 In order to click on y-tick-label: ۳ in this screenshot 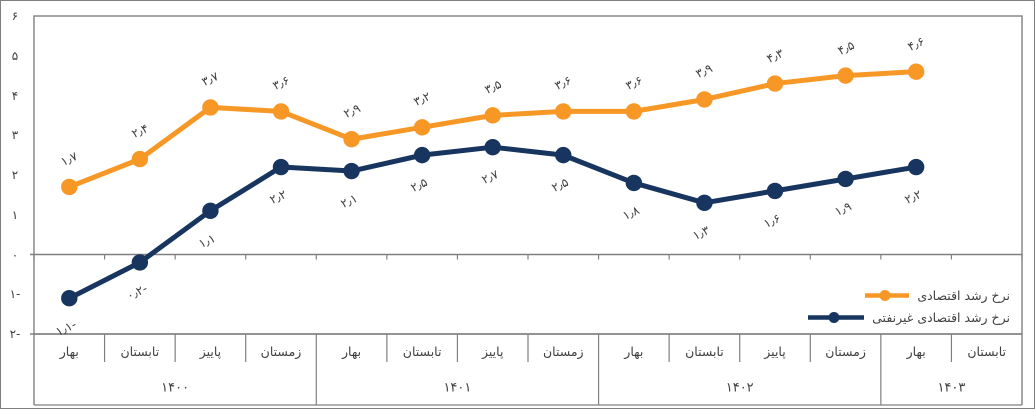, I will do `click(15, 135)`.